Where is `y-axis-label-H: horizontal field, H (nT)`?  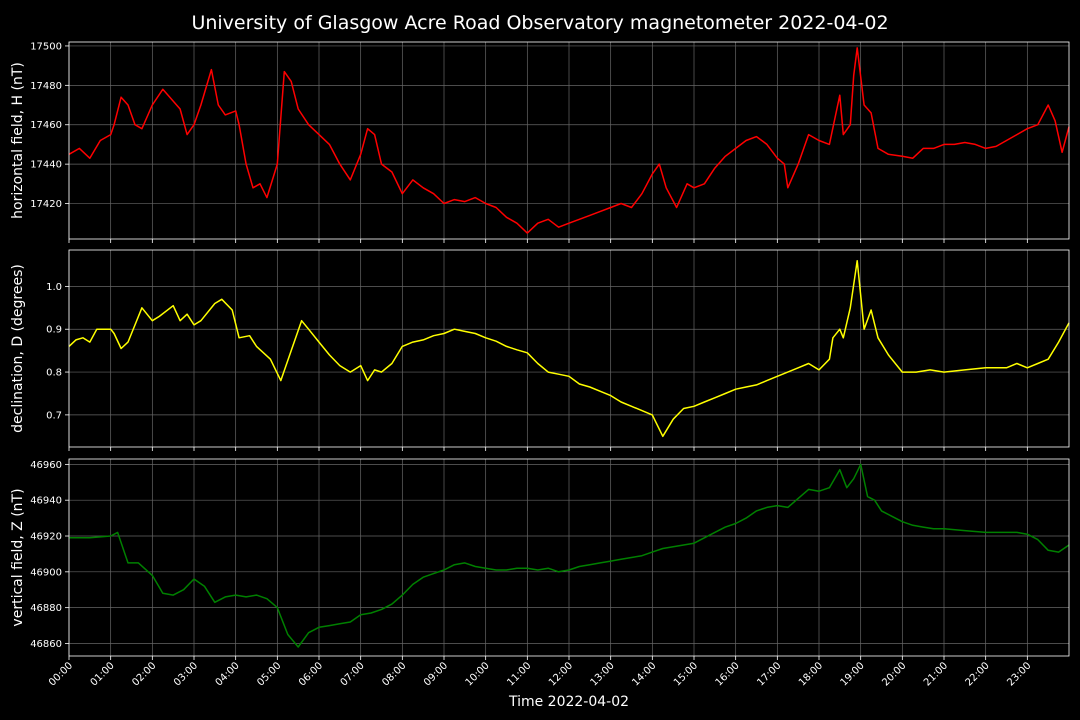 y-axis-label-H: horizontal field, H (nT) is located at coordinates (18, 140).